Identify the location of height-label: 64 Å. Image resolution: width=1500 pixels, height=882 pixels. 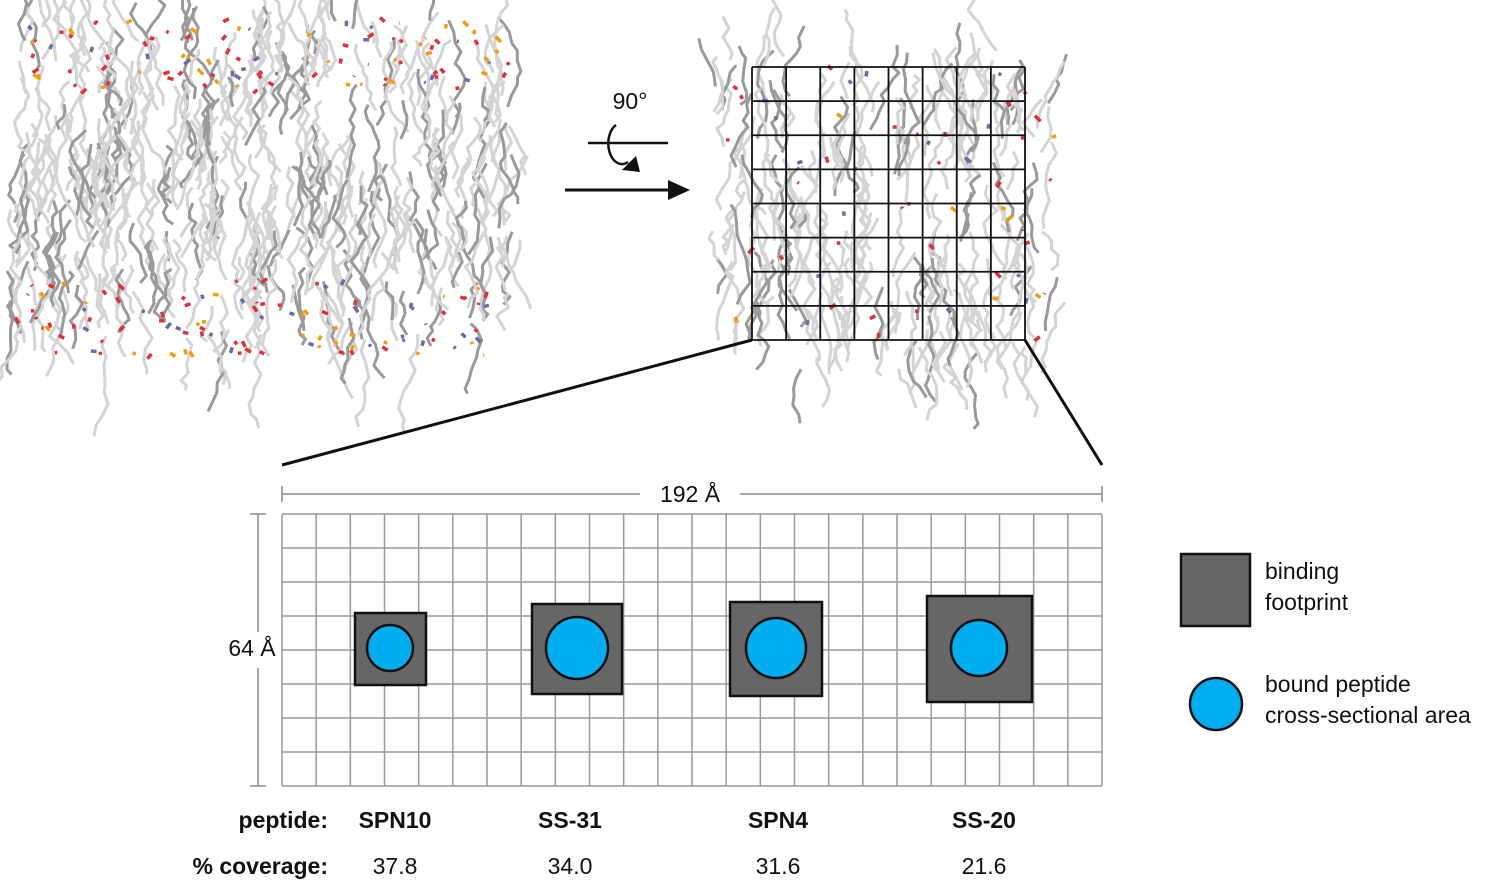
(252, 647).